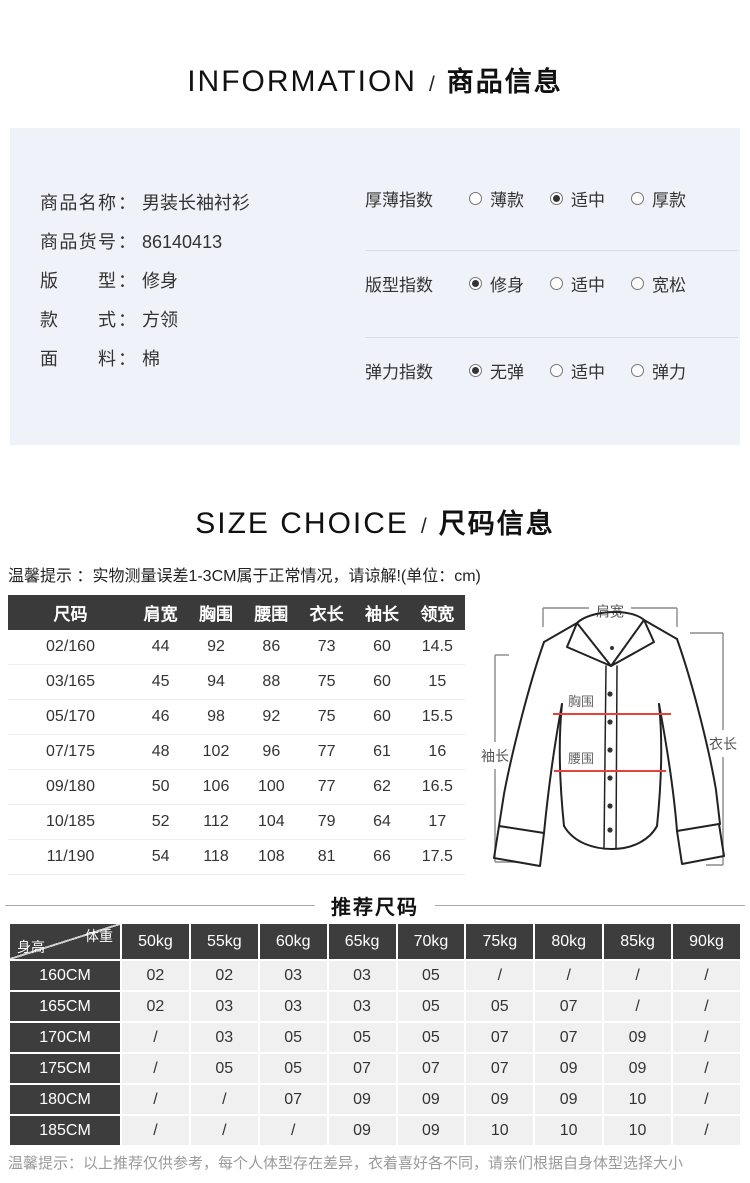 This screenshot has height=1183, width=750. What do you see at coordinates (382, 822) in the screenshot?
I see `size-table-cell: 64` at bounding box center [382, 822].